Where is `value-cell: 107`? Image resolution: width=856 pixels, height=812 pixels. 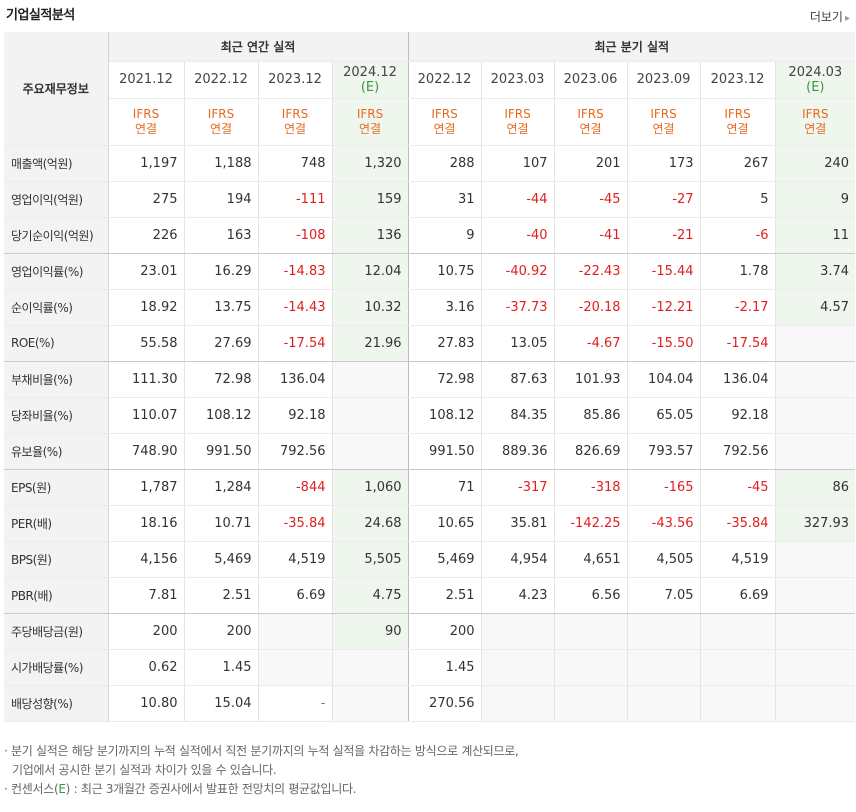
value-cell: 107 is located at coordinates (518, 163).